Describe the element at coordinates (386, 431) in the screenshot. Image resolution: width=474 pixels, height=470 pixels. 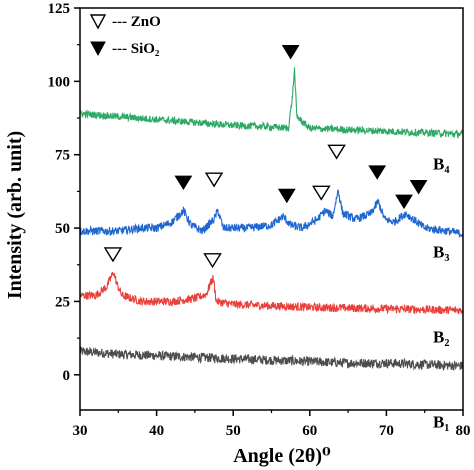
I see `x-tick-label-70: 70` at that location.